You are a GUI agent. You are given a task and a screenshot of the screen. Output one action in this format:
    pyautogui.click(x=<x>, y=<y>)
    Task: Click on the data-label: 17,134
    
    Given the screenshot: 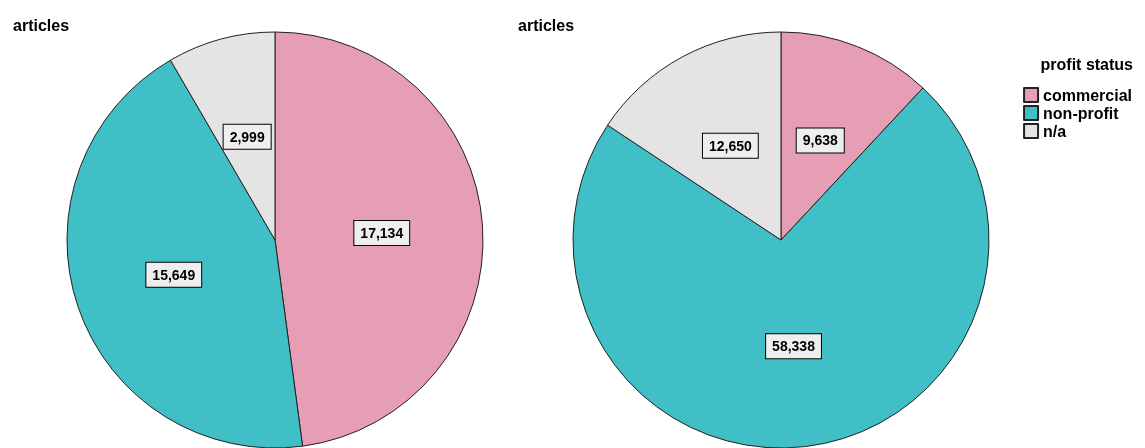 What is the action you would take?
    pyautogui.click(x=382, y=232)
    